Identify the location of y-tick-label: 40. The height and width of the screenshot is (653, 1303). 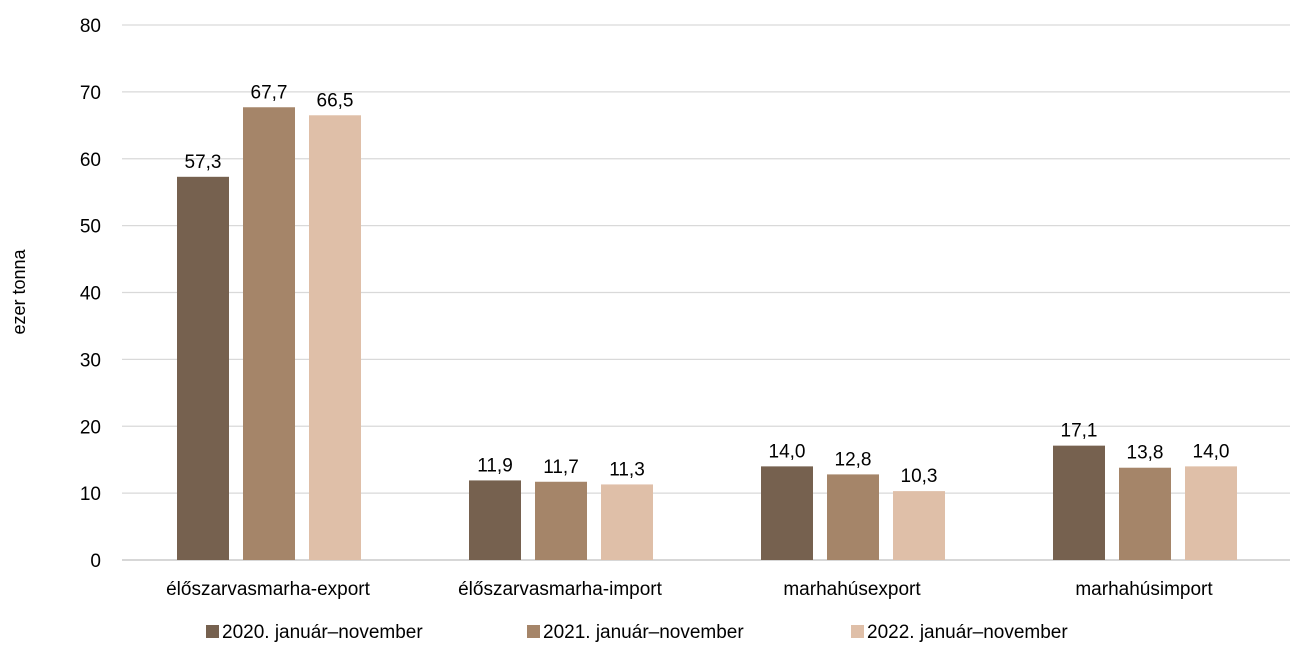
(90, 294).